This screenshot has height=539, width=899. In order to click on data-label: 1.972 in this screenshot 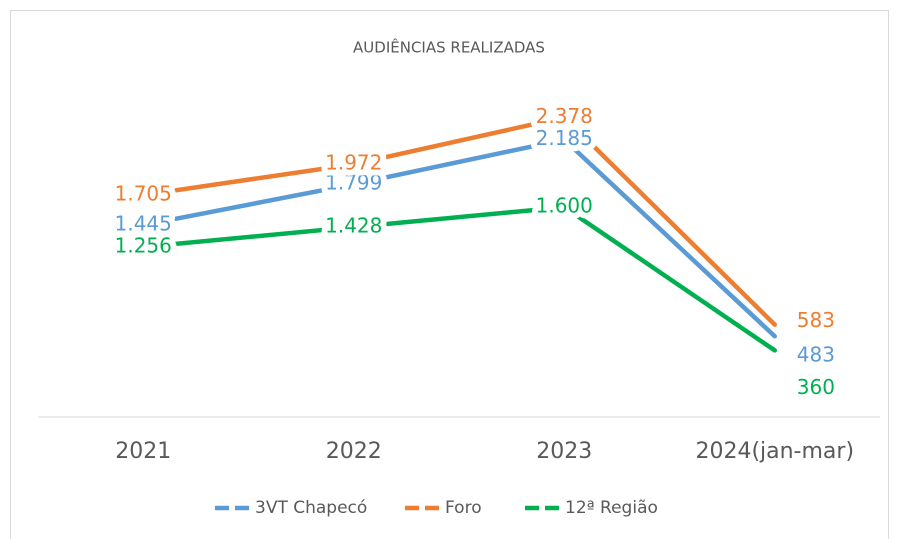, I will do `click(353, 163)`.